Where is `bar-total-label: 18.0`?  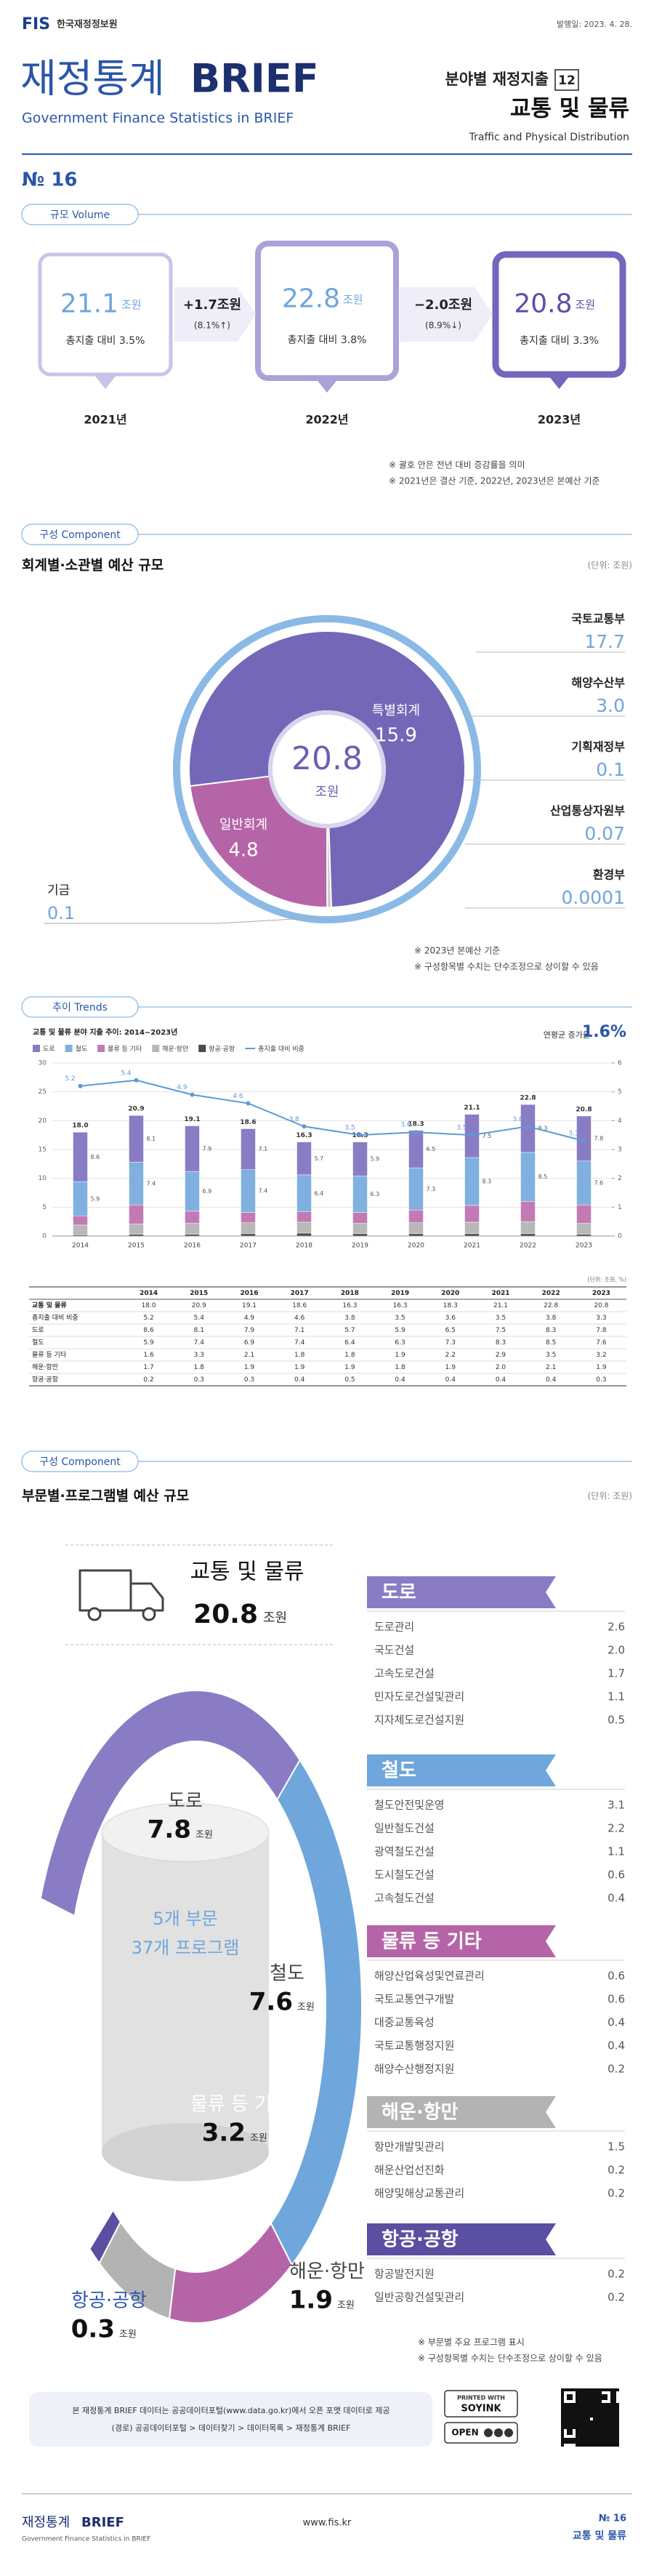 bar-total-label: 18.0 is located at coordinates (80, 1126).